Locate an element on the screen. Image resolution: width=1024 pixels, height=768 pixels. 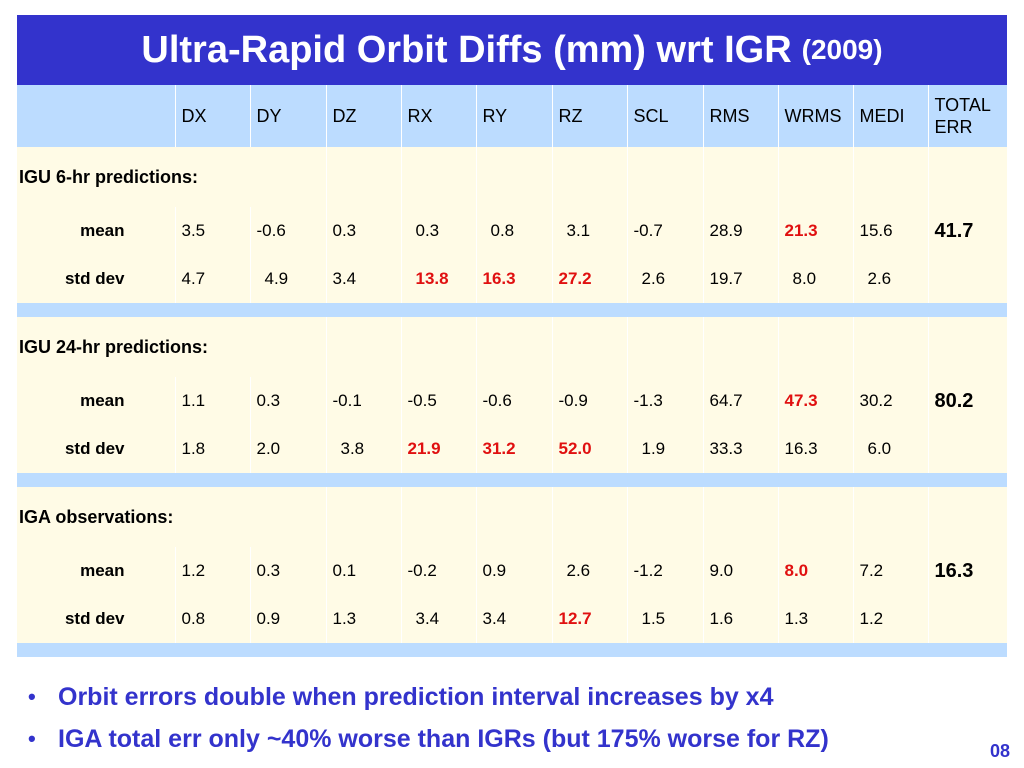
cell-value-highlight: 13.8 is located at coordinates (438, 279).